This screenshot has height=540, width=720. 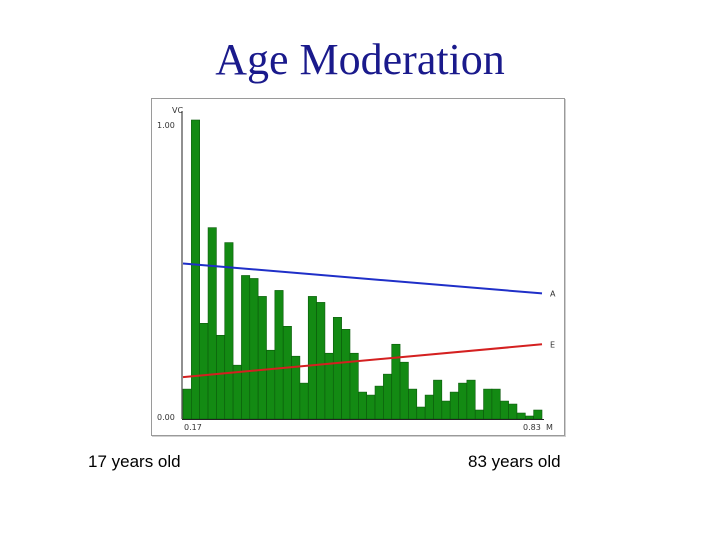 What do you see at coordinates (193, 427) in the screenshot?
I see `x-tick-label-min: 0.17` at bounding box center [193, 427].